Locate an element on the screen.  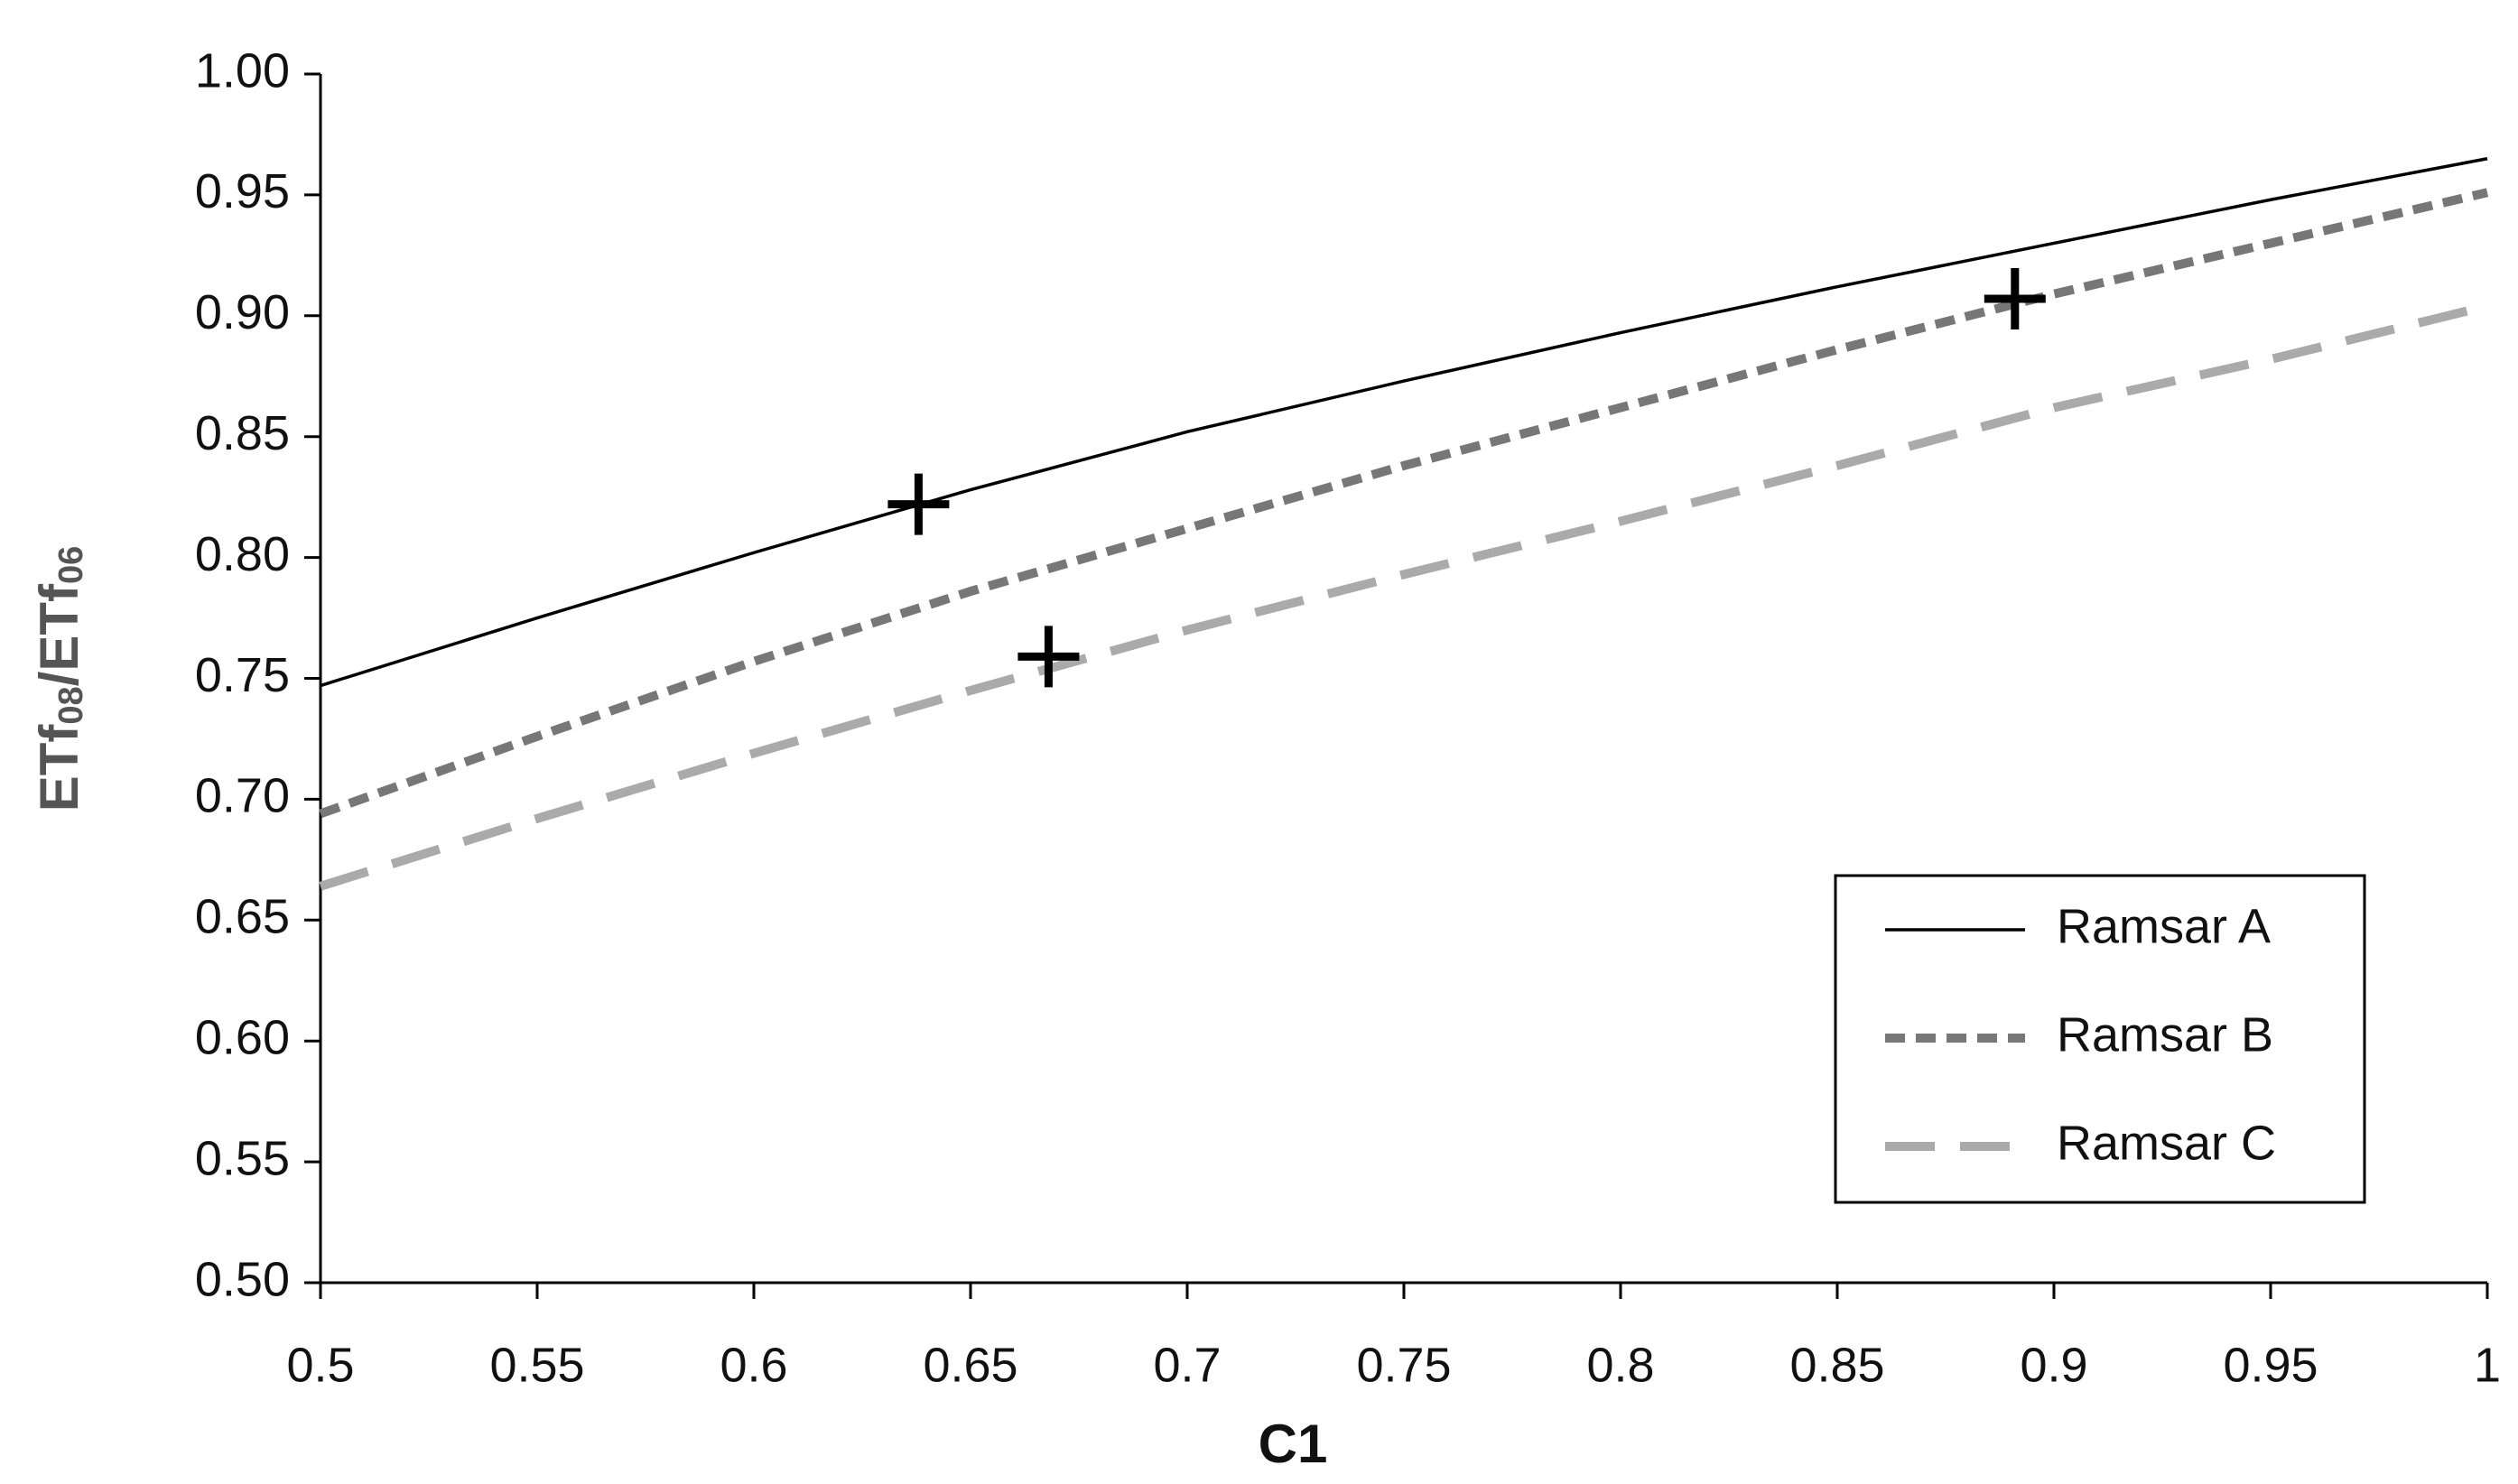
x-tick-label: 0.7 is located at coordinates (1187, 1365).